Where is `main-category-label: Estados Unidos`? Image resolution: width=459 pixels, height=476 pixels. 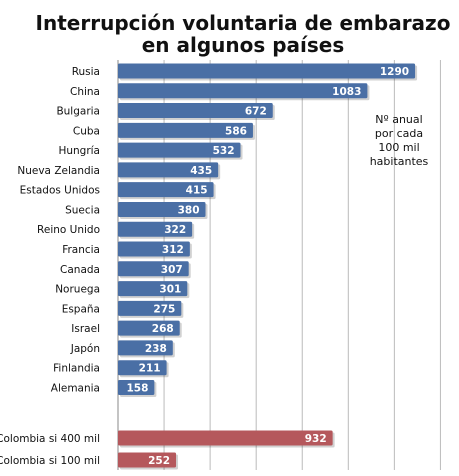 main-category-label: Estados Unidos is located at coordinates (60, 191).